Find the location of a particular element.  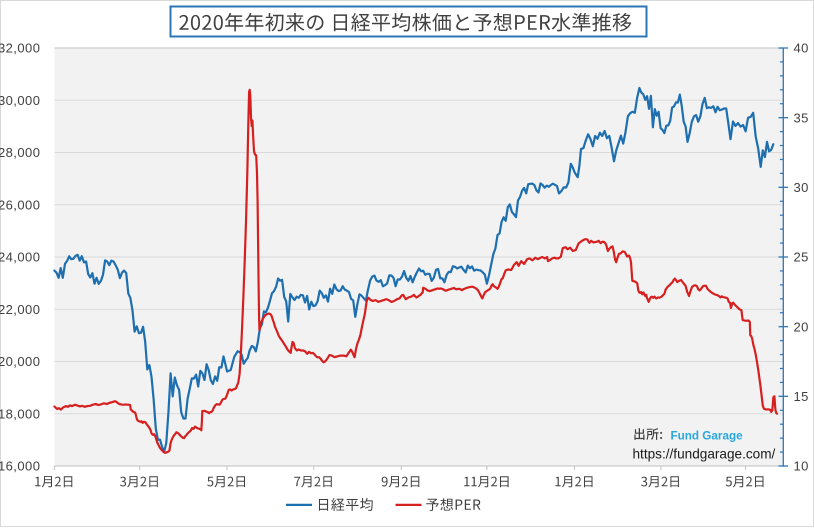

svg-text: 30 is located at coordinates (801, 187).